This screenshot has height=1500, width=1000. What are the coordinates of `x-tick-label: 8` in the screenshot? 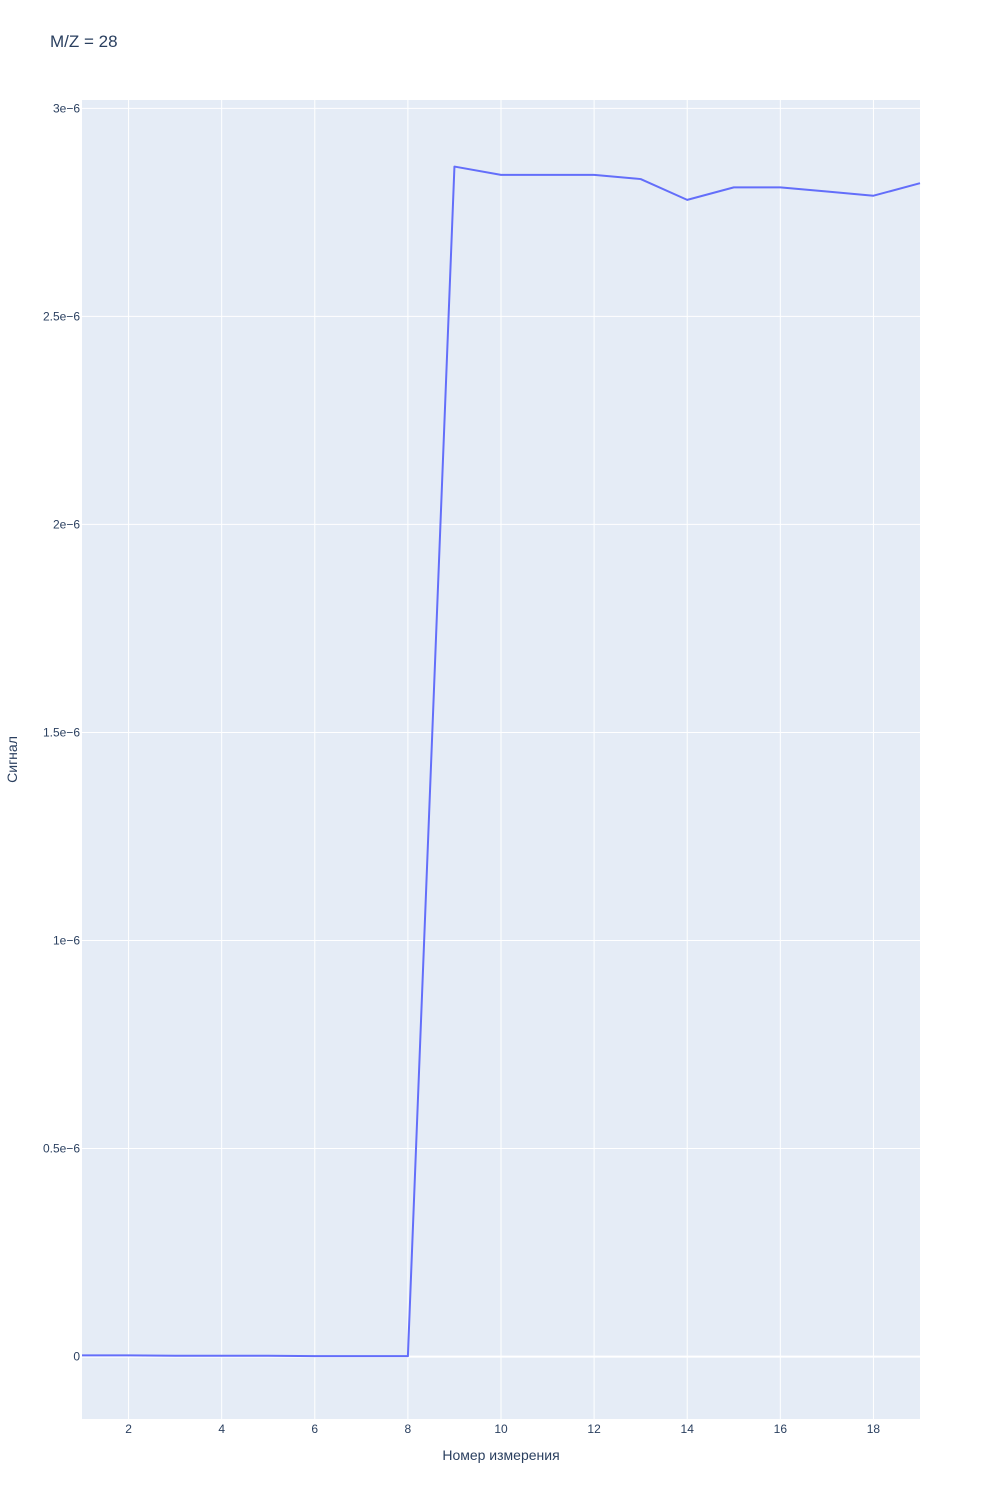 It's located at (408, 1429).